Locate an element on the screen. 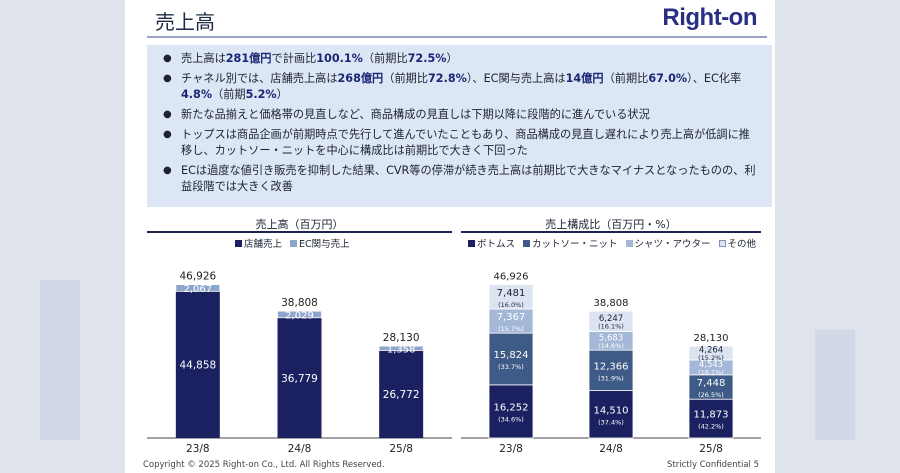 This screenshot has height=473, width=900. legend-label: その他 is located at coordinates (742, 244).